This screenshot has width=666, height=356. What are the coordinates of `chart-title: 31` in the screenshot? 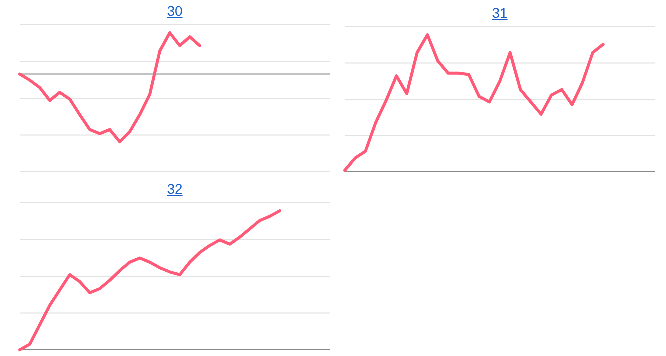 It's located at (500, 13).